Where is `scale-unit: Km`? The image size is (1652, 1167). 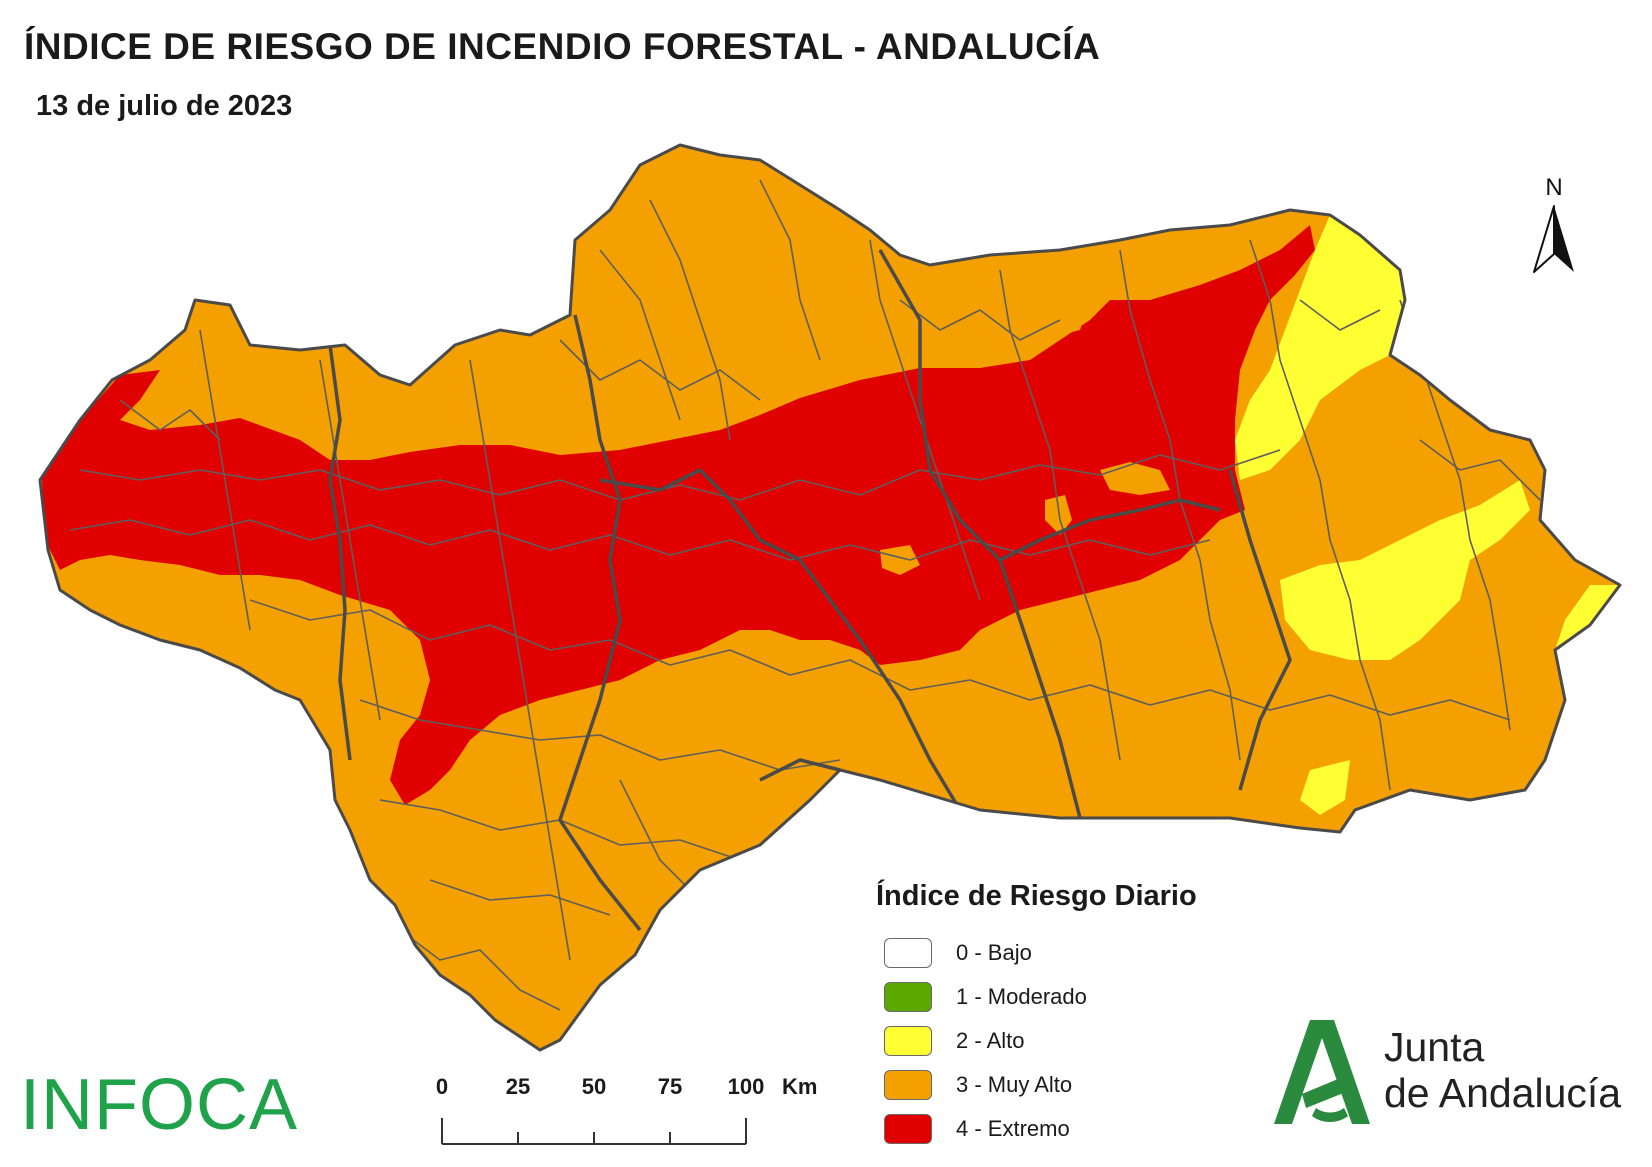
scale-unit: Km is located at coordinates (800, 1086).